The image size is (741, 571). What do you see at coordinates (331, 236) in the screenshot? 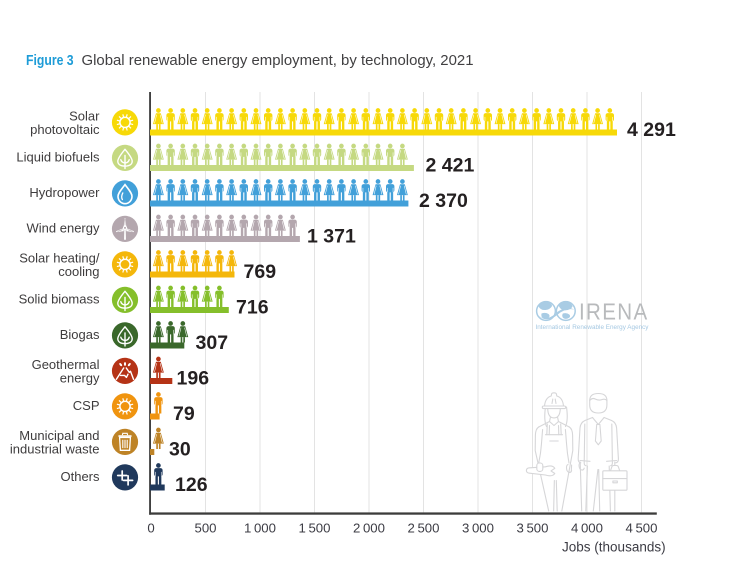
I see `svg-text: 1 371` at bounding box center [331, 236].